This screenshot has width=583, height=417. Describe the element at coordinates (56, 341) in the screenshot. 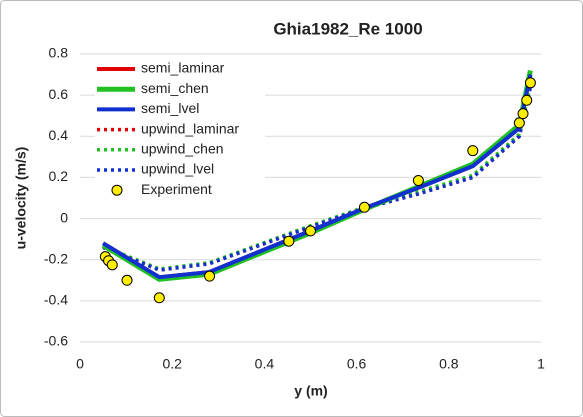

I see `y-tick-label: -0.6` at that location.